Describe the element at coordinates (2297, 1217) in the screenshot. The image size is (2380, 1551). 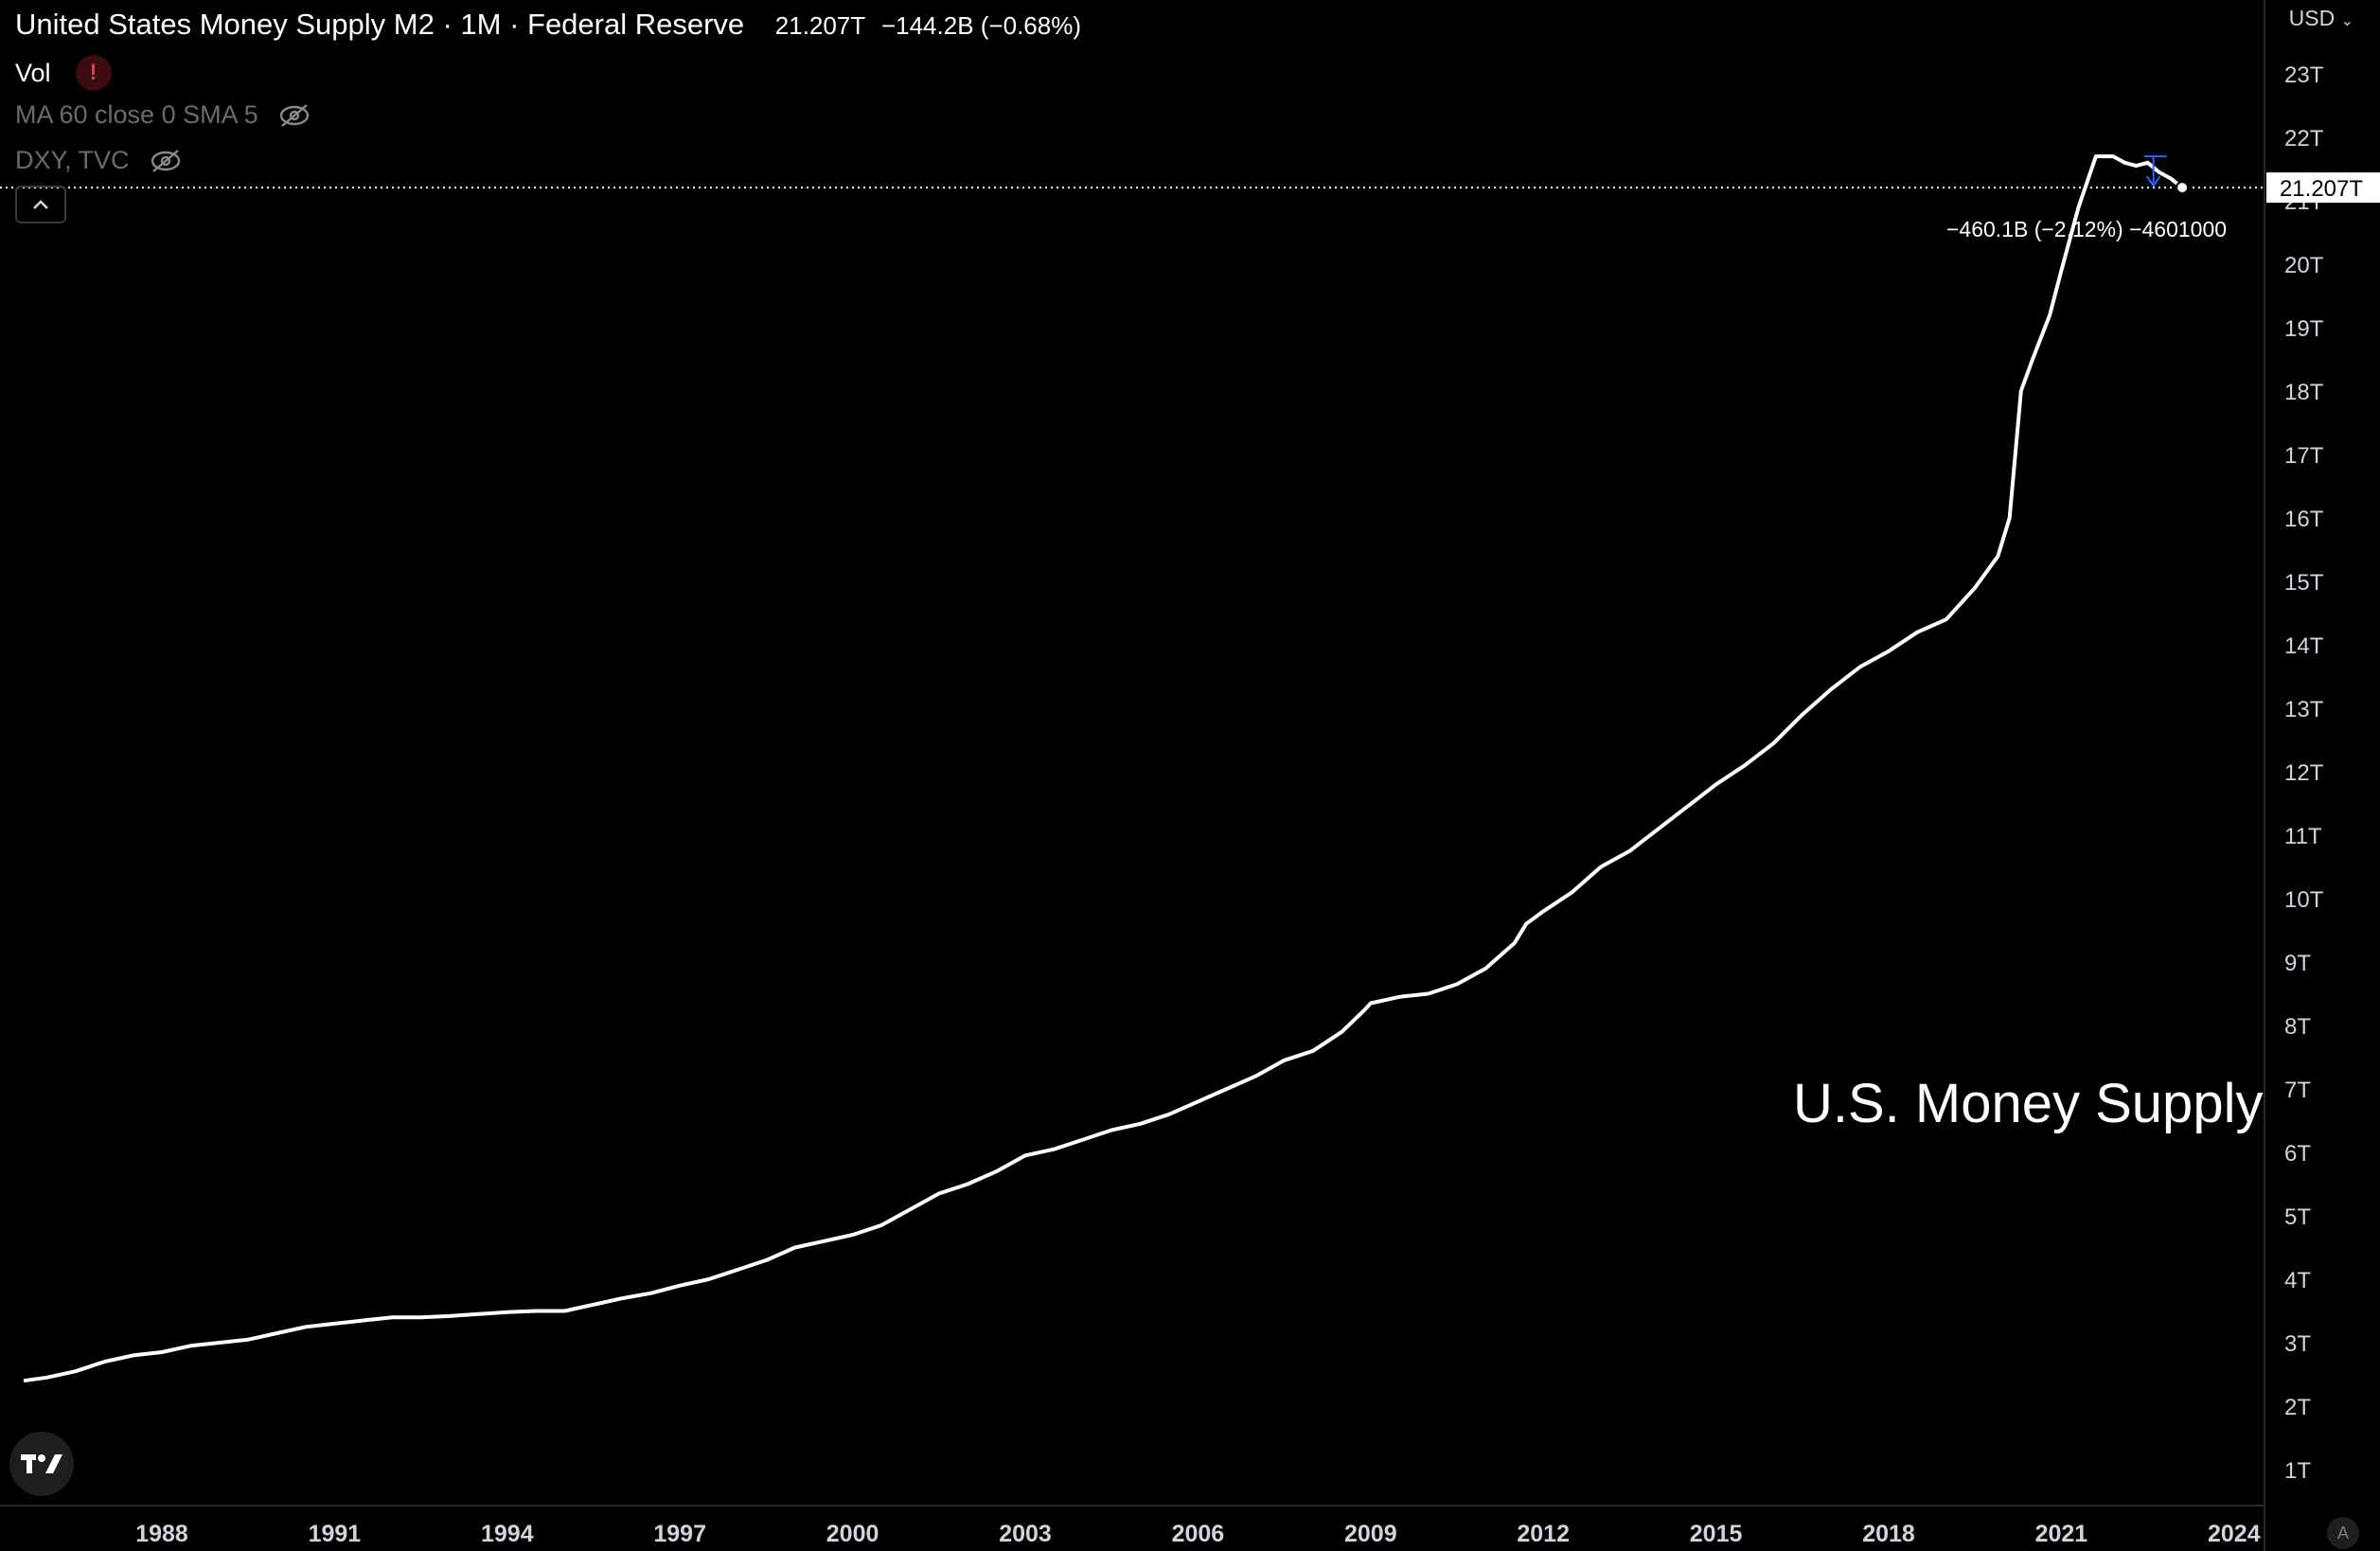
I see `y-tick-label: 5T` at that location.